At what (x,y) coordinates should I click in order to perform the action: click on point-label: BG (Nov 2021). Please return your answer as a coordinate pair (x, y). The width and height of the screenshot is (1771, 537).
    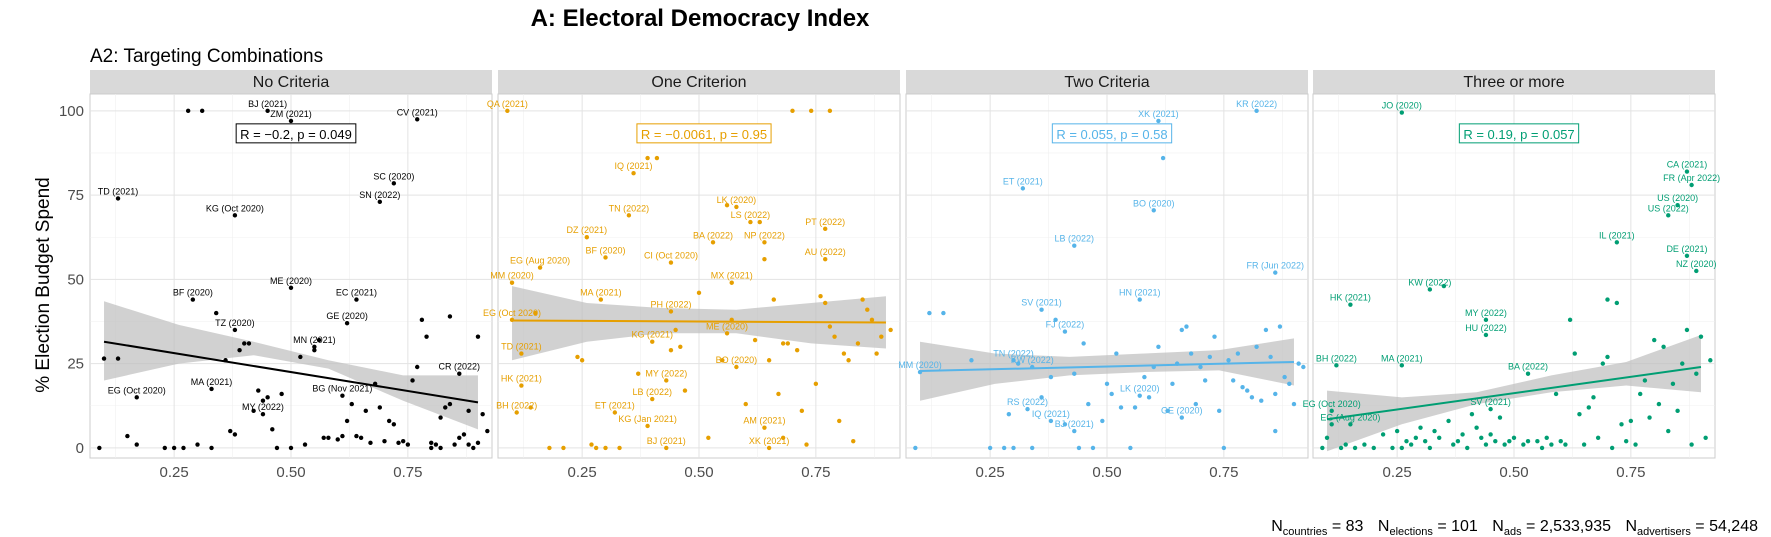
    Looking at the image, I should click on (342, 389).